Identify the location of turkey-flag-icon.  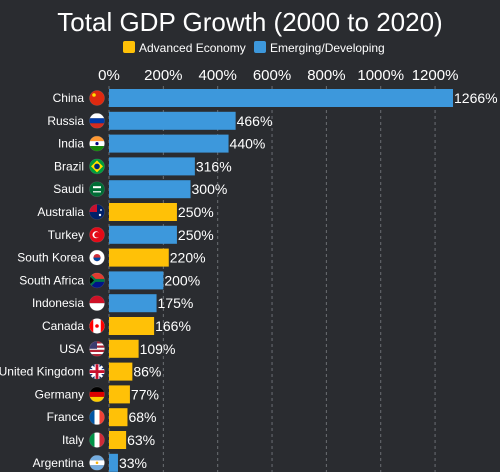
(97, 235).